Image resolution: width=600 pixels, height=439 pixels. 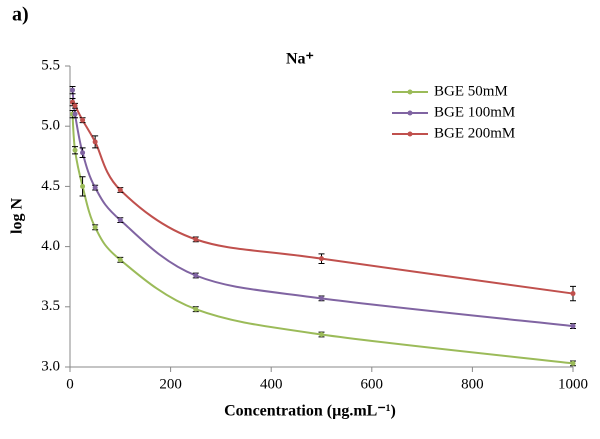 I want to click on x-tick-label: 200, so click(x=170, y=384).